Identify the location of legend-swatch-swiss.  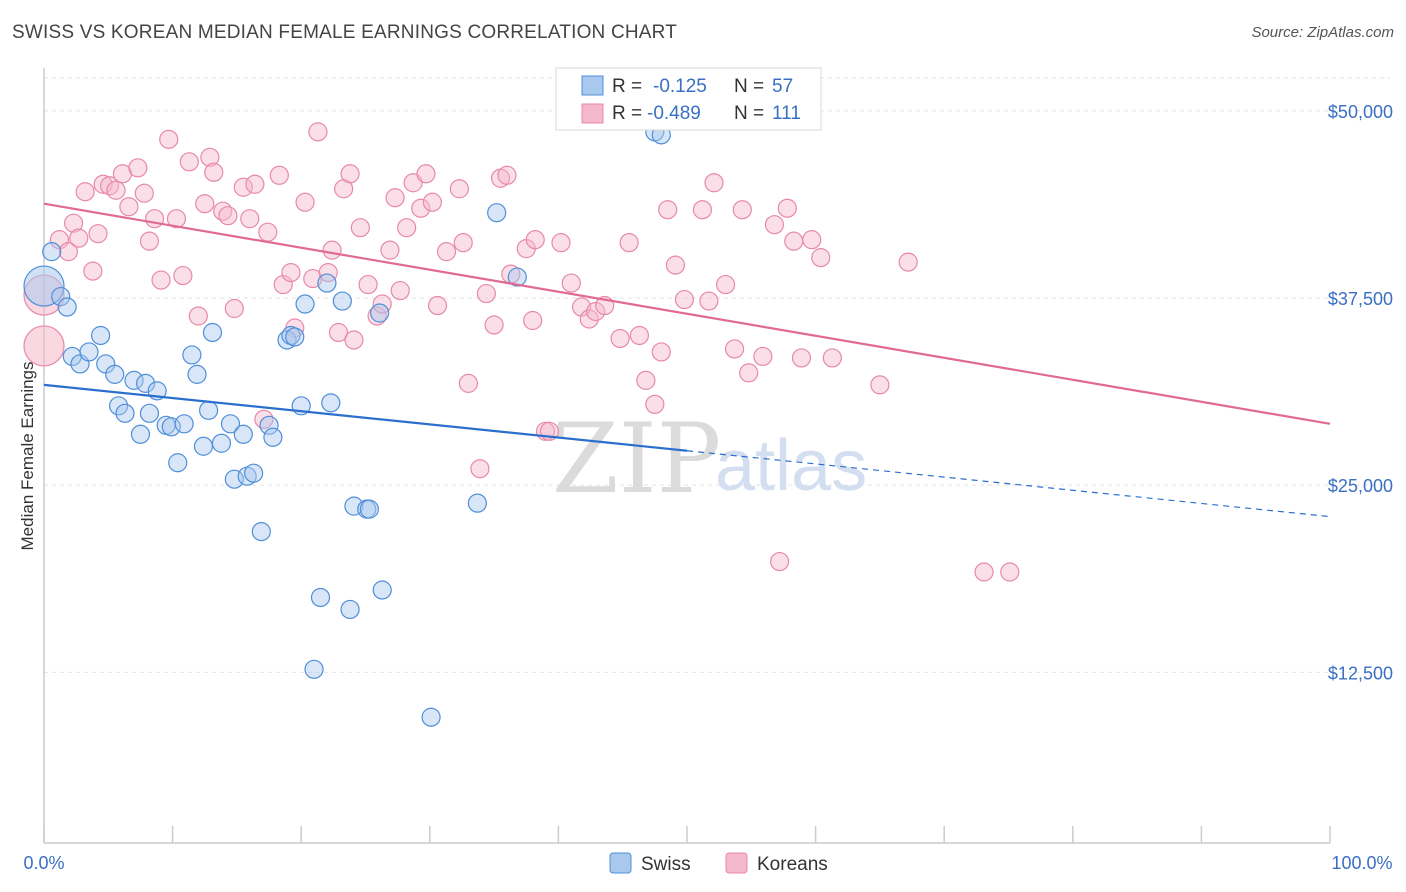
(592, 85).